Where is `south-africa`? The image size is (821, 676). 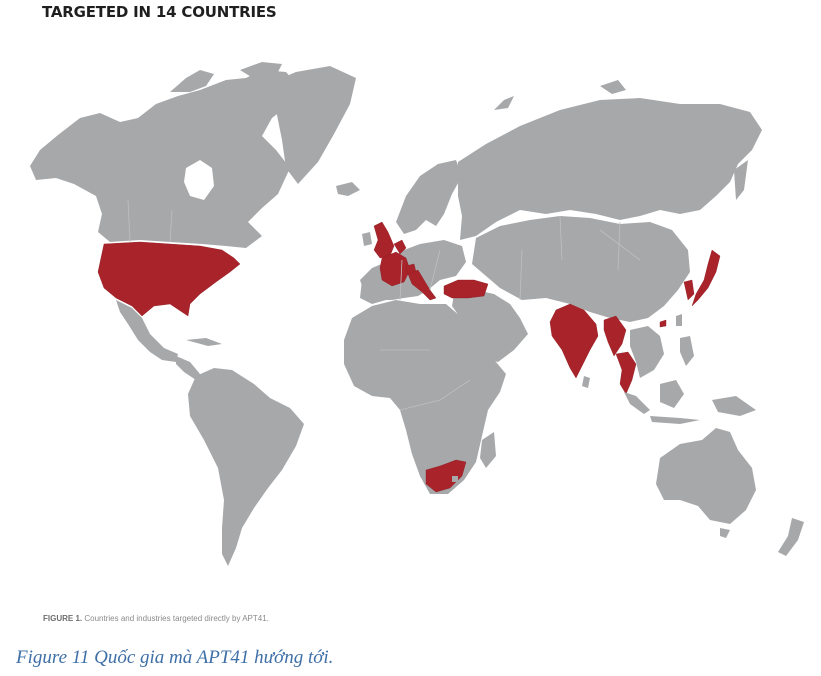 south-africa is located at coordinates (446, 476).